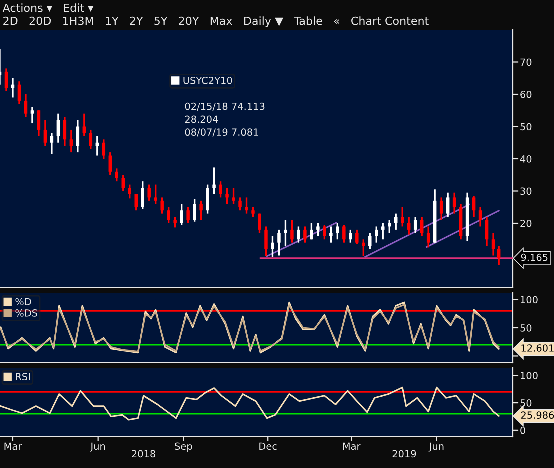  I want to click on annotation: 12.601, so click(538, 348).